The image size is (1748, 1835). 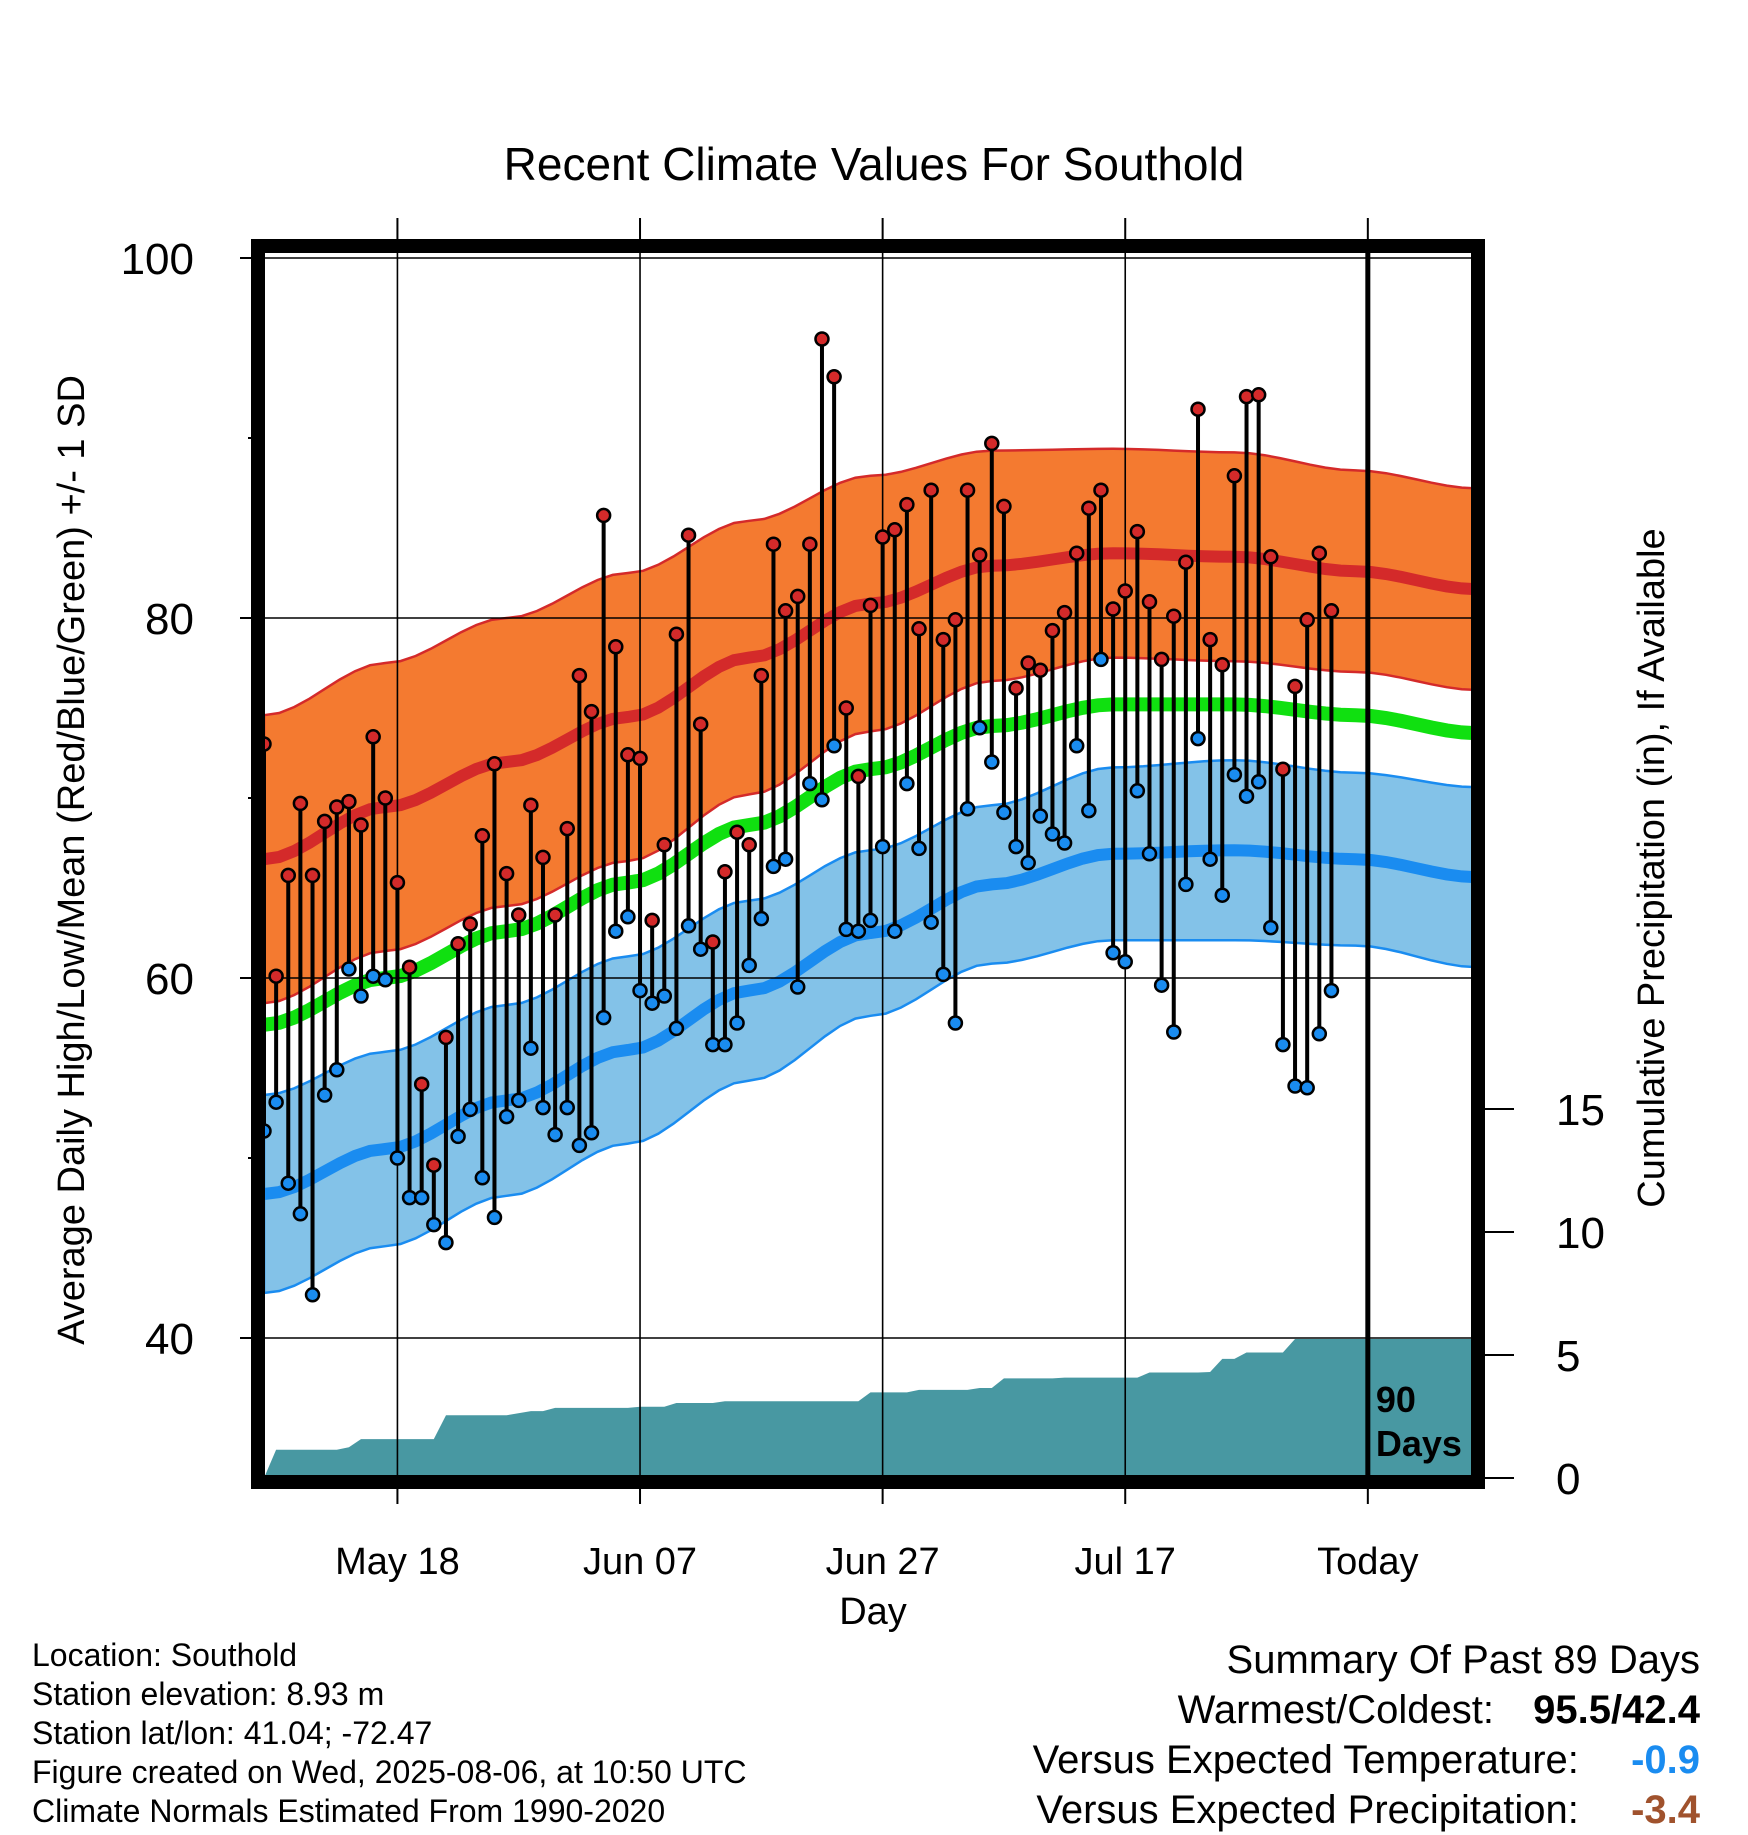 I want to click on summary-warm-cold: Warmest/Coldest: 95.5/42.4, so click(x=1366, y=1710).